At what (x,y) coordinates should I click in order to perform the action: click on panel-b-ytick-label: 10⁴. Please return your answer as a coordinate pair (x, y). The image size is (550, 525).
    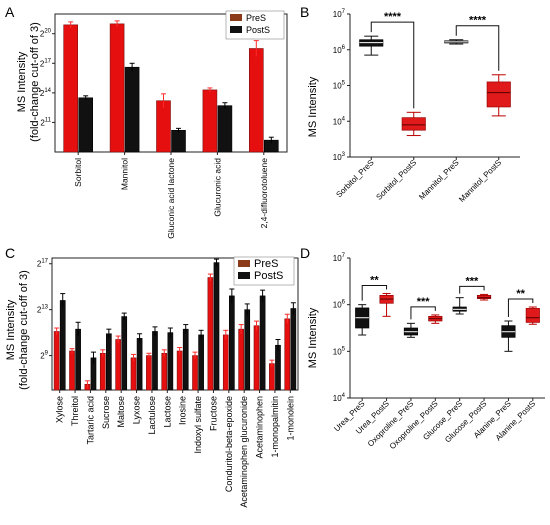
    Looking at the image, I should click on (339, 121).